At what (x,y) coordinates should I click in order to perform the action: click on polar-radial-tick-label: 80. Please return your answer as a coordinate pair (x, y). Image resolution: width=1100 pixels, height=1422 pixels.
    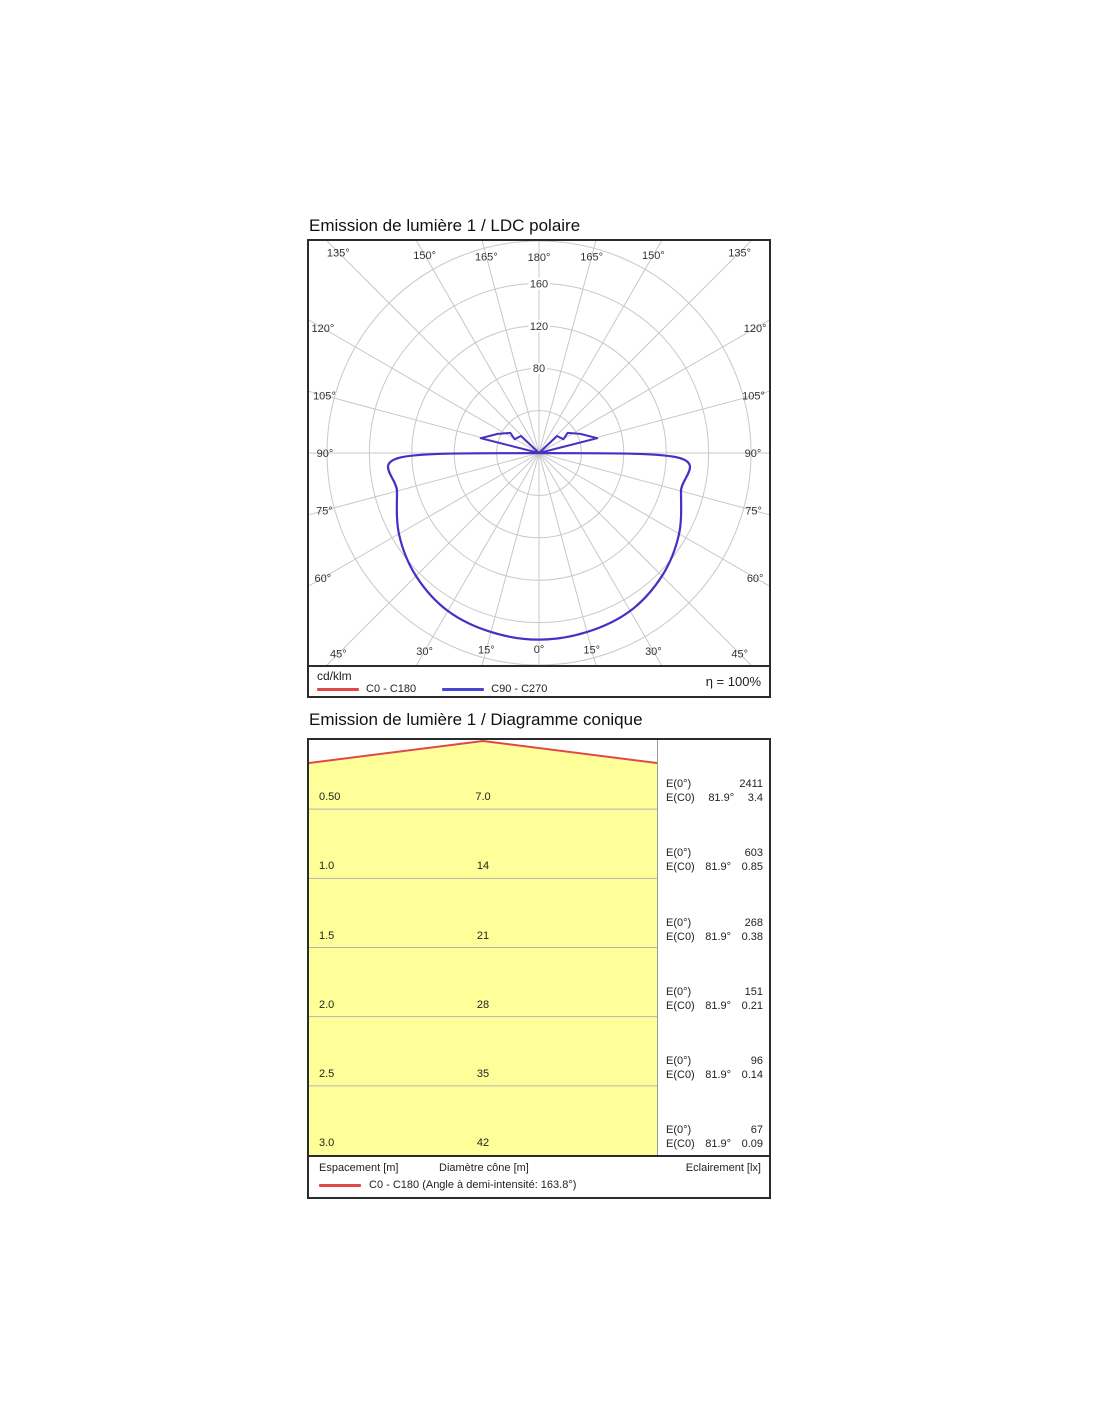
    Looking at the image, I should click on (539, 369).